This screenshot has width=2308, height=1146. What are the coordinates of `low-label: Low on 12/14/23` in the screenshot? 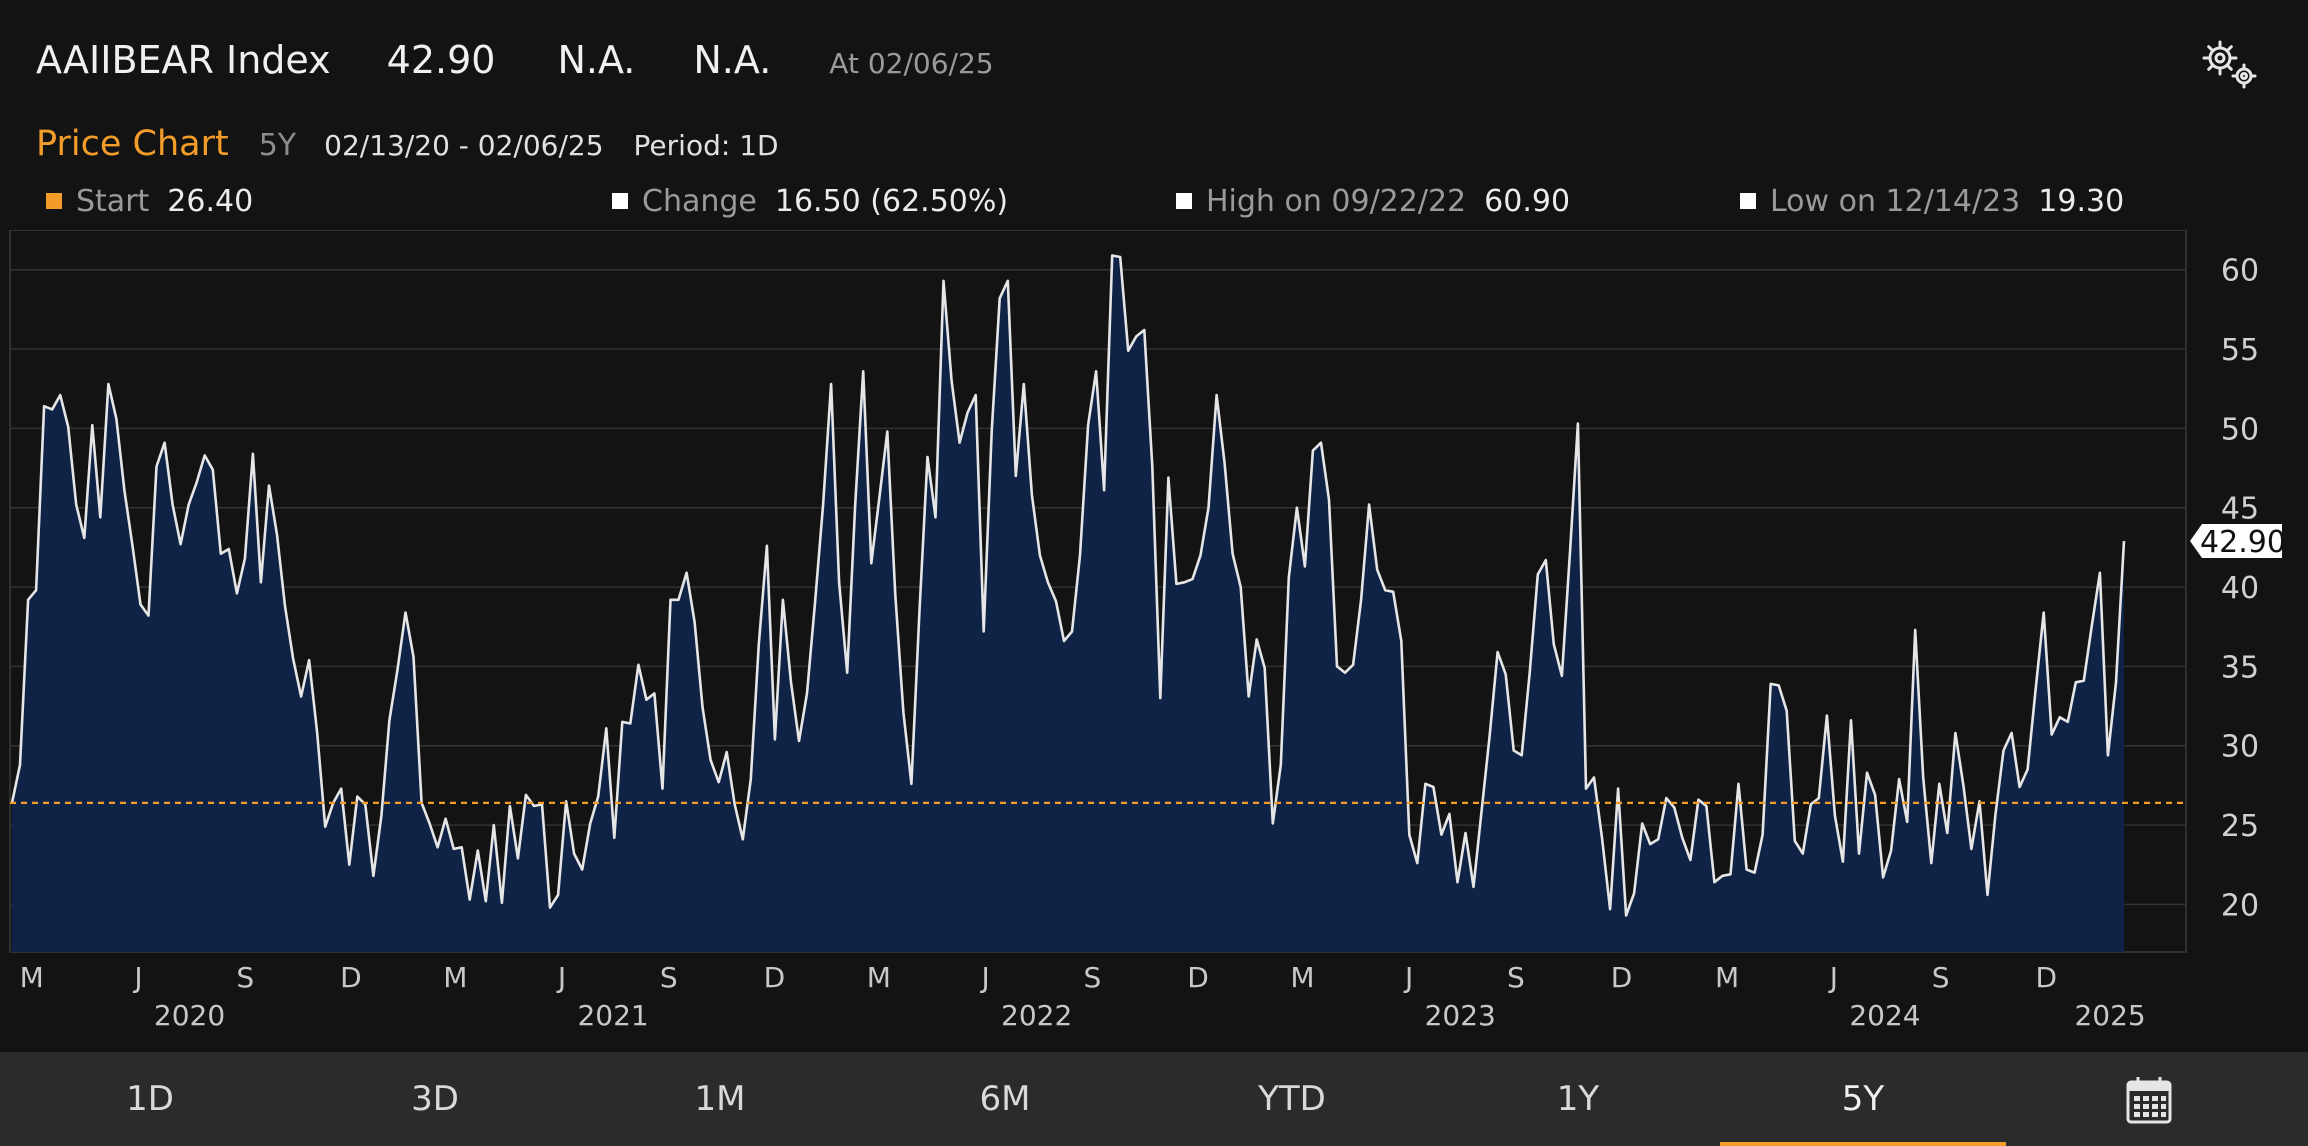 It's located at (1895, 201).